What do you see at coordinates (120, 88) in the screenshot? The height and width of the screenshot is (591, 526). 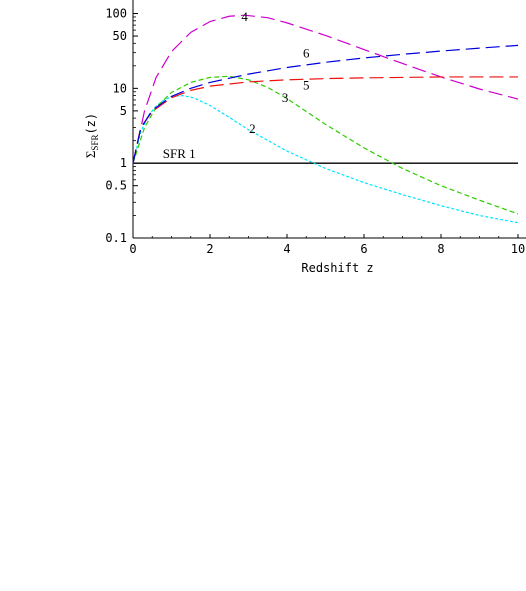 I see `y-tick-label: 10` at bounding box center [120, 88].